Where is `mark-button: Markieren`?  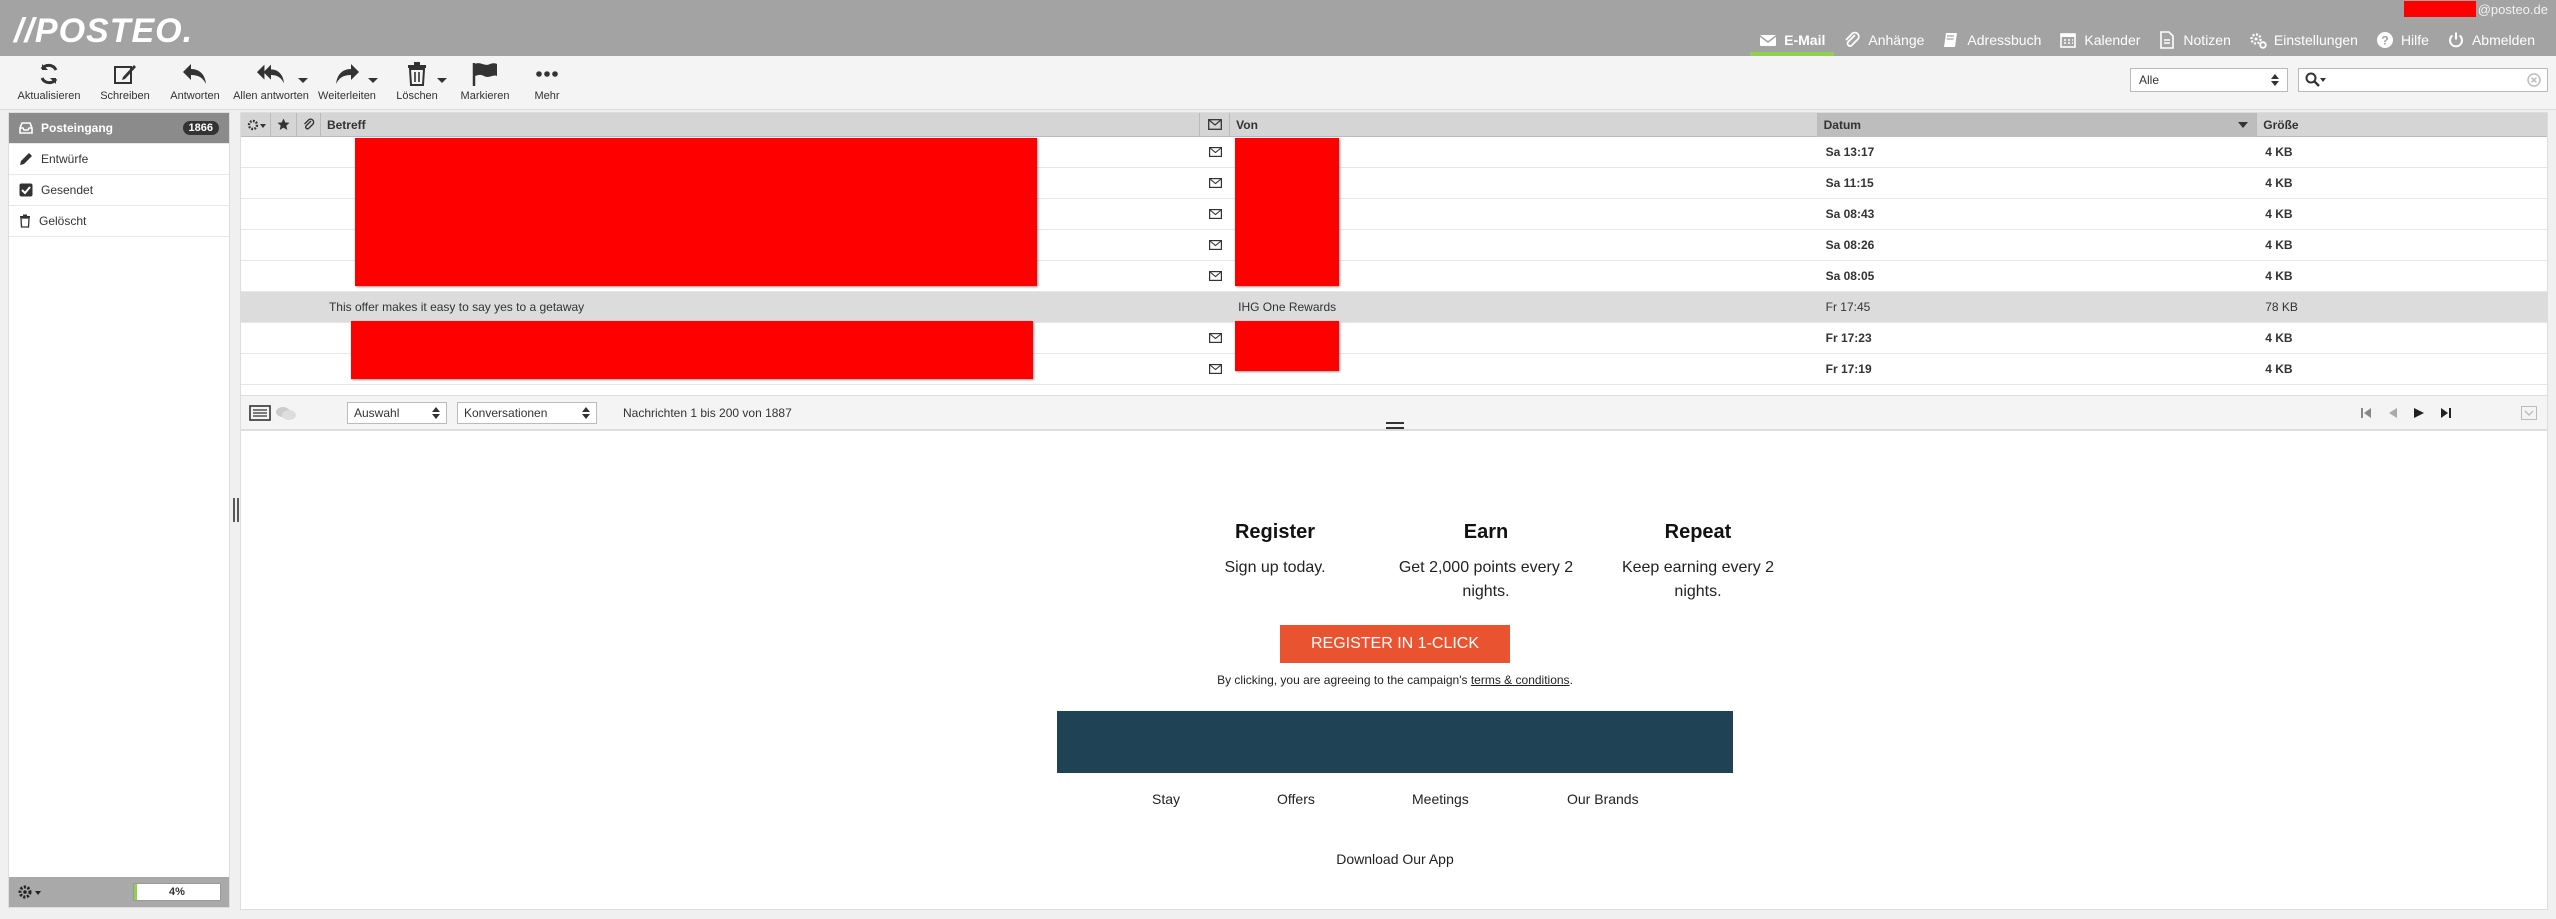
mark-button: Markieren is located at coordinates (485, 81).